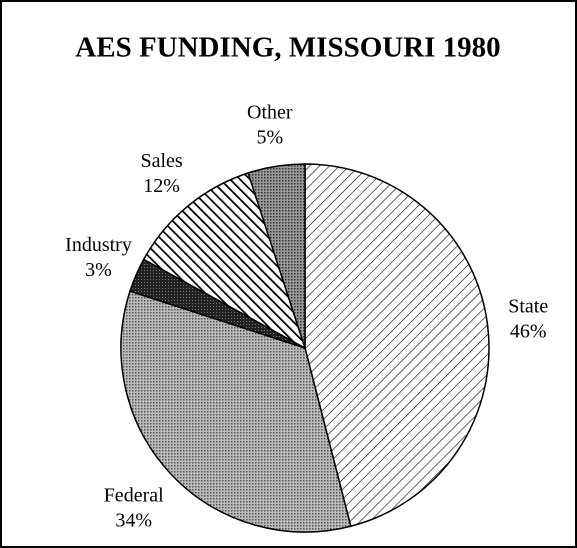 Image resolution: width=577 pixels, height=548 pixels. What do you see at coordinates (528, 331) in the screenshot?
I see `slice-value-label: 46%` at bounding box center [528, 331].